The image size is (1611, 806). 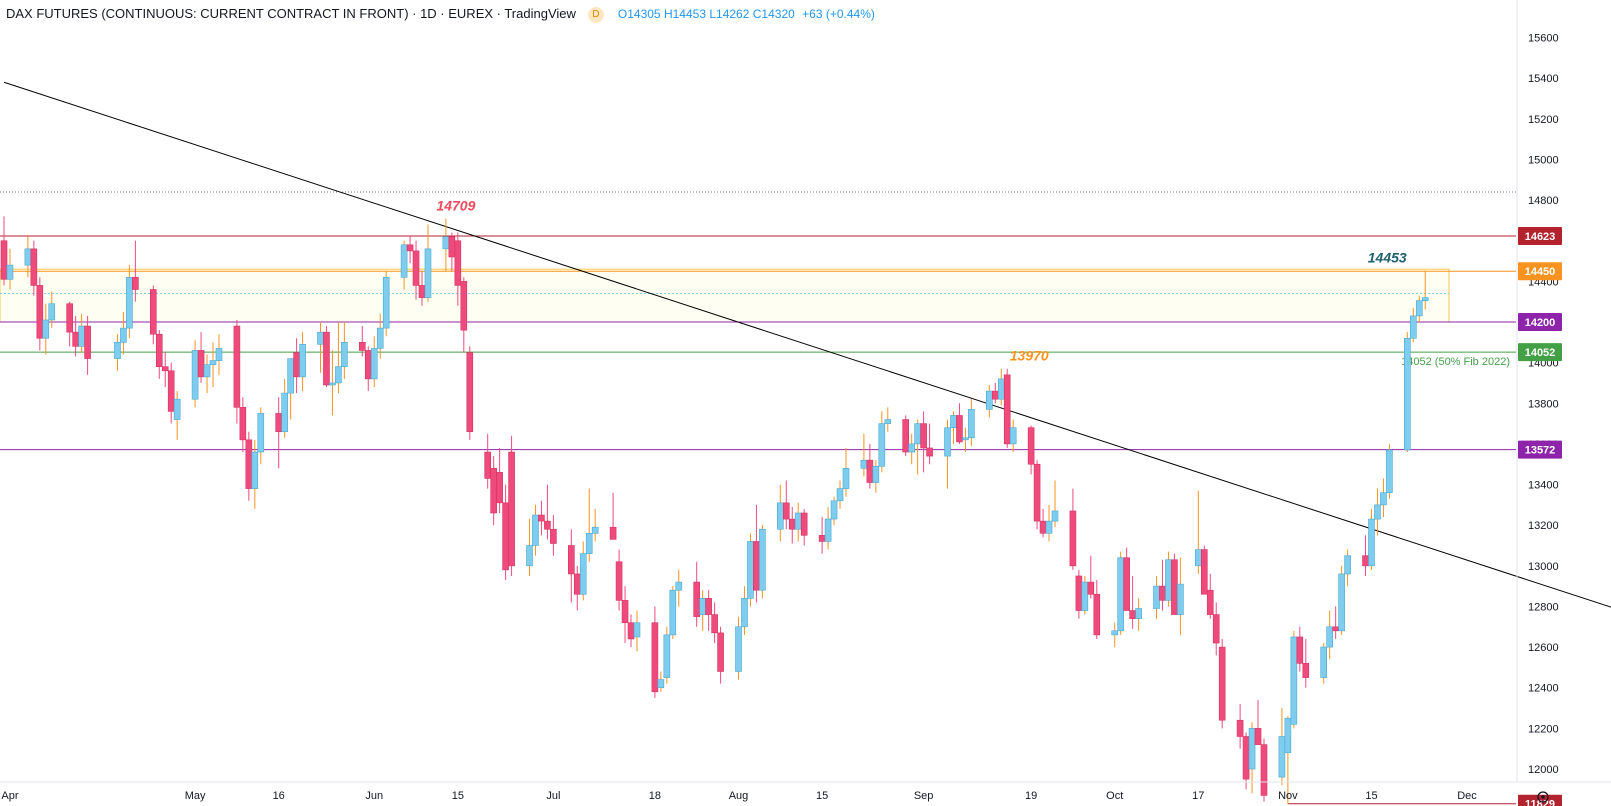 I want to click on price-tags-layer: 14623 14450 14200 14052 13572 11829, so click(x=1540, y=516).